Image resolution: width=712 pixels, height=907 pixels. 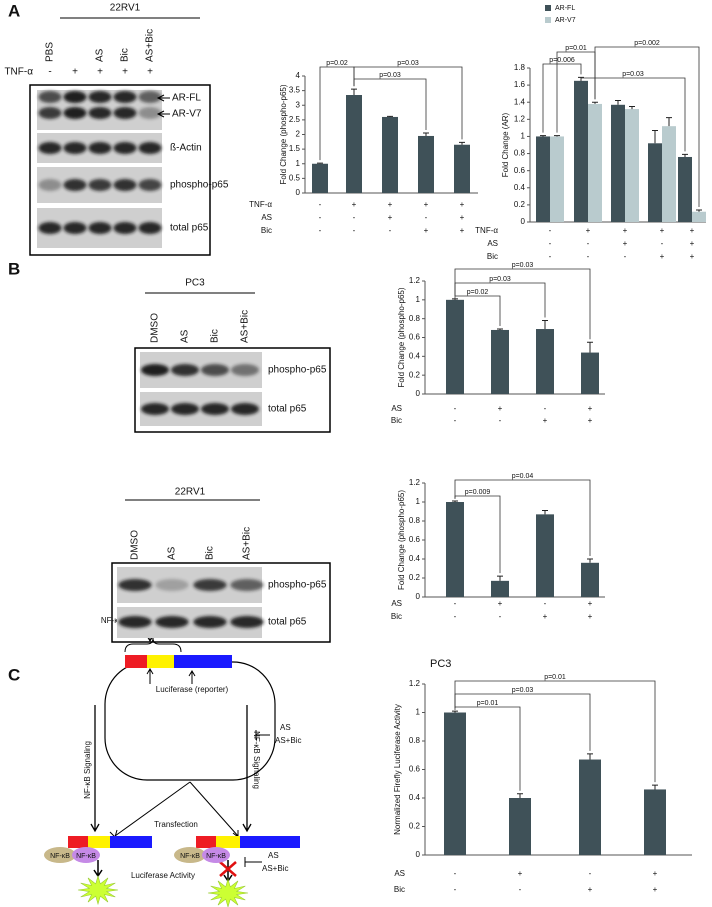 I want to click on lane-label: AS, so click(x=172, y=553).